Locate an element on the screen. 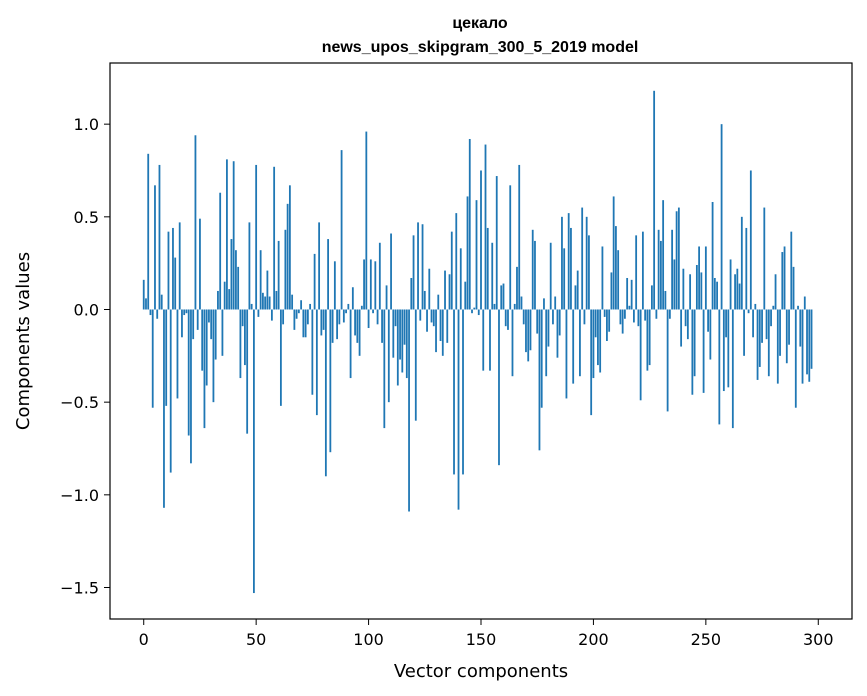 This screenshot has width=867, height=696. x-axis-label: Vector components is located at coordinates (481, 671).